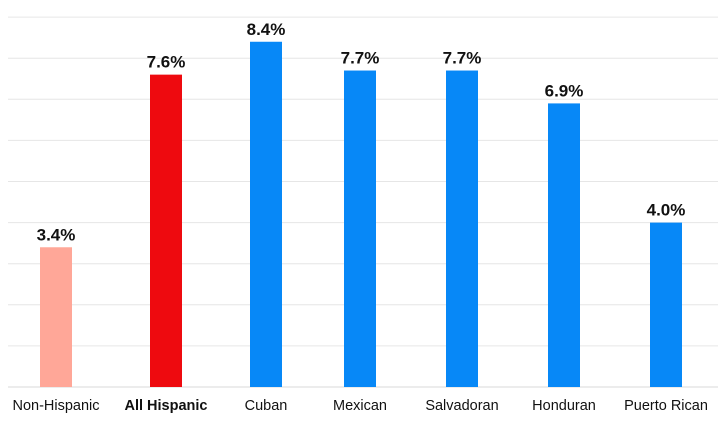 The image size is (725, 428). I want to click on bar-cuban, so click(266, 214).